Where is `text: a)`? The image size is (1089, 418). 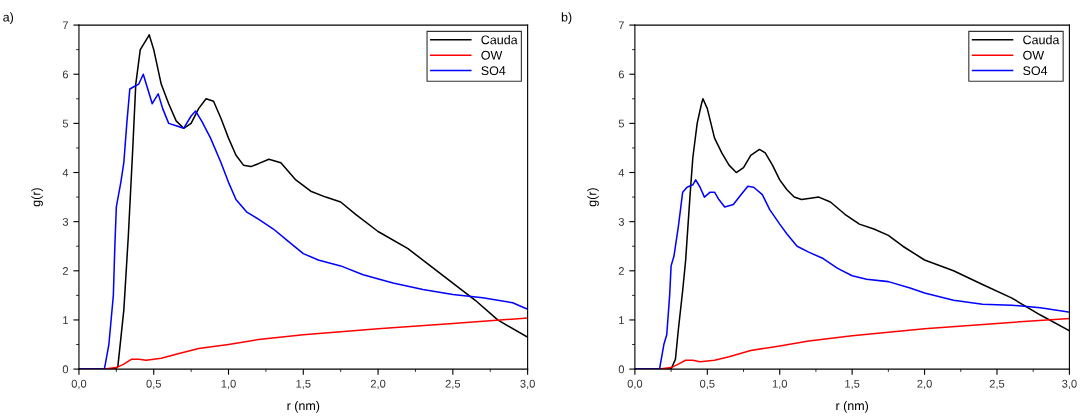 text: a) is located at coordinates (8, 18).